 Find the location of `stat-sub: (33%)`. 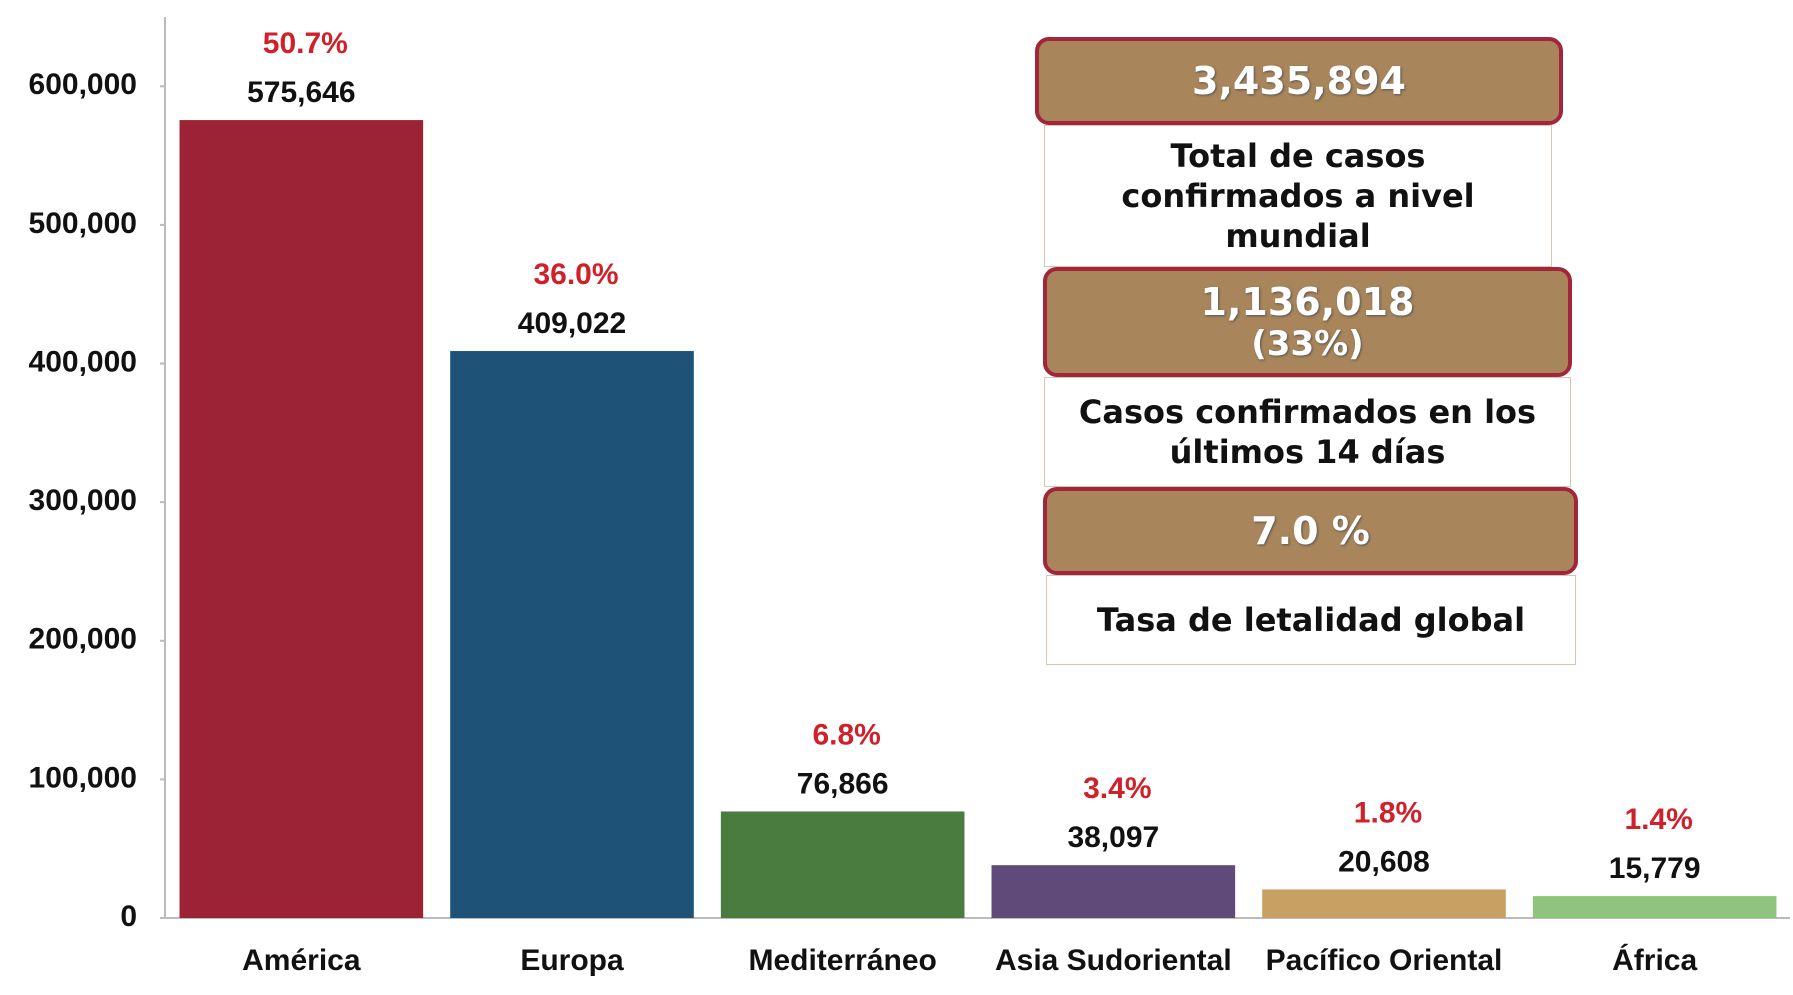

stat-sub: (33%) is located at coordinates (1307, 344).